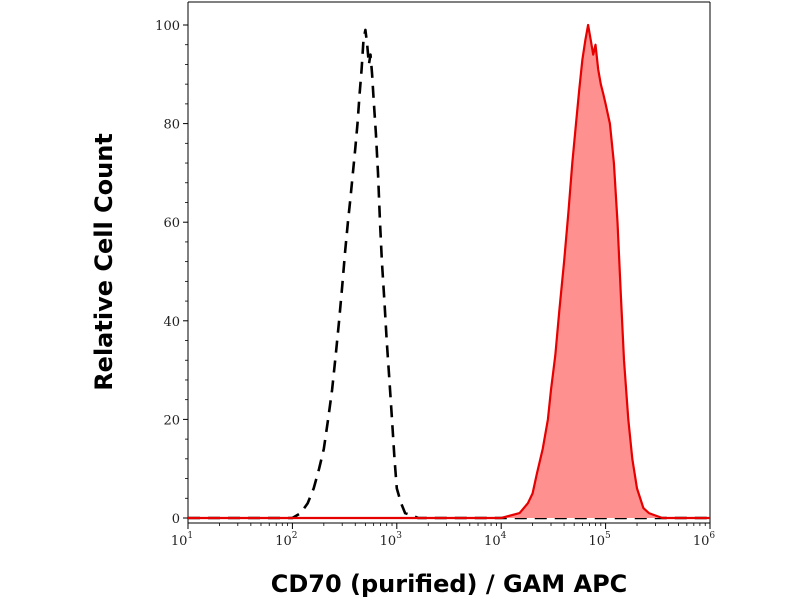 This screenshot has height=600, width=800. I want to click on y-tick-label: 20, so click(171, 420).